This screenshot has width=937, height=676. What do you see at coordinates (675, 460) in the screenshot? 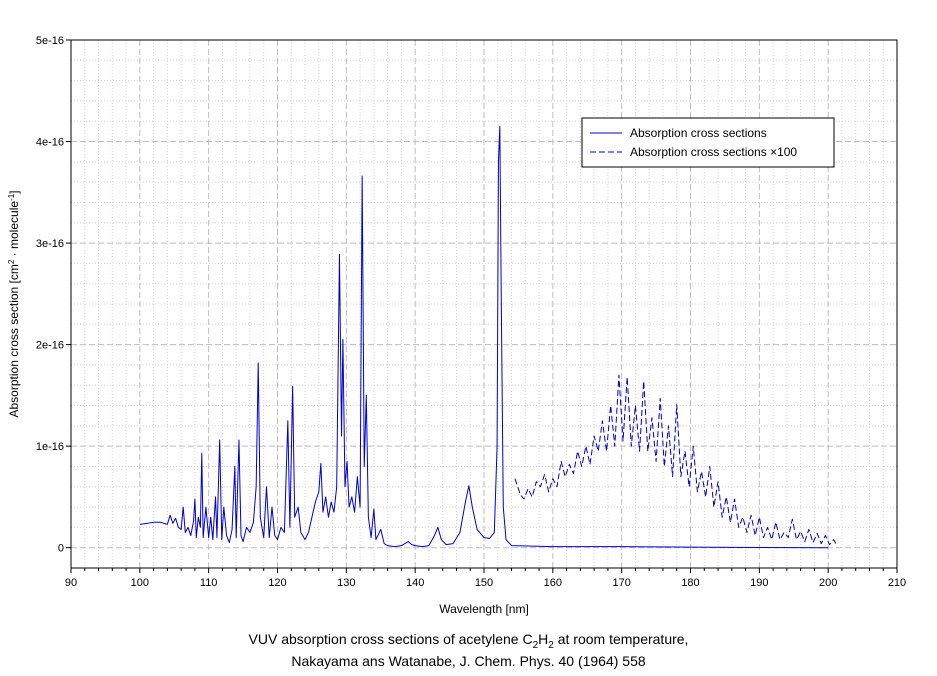
I see `series-line-x100` at bounding box center [675, 460].